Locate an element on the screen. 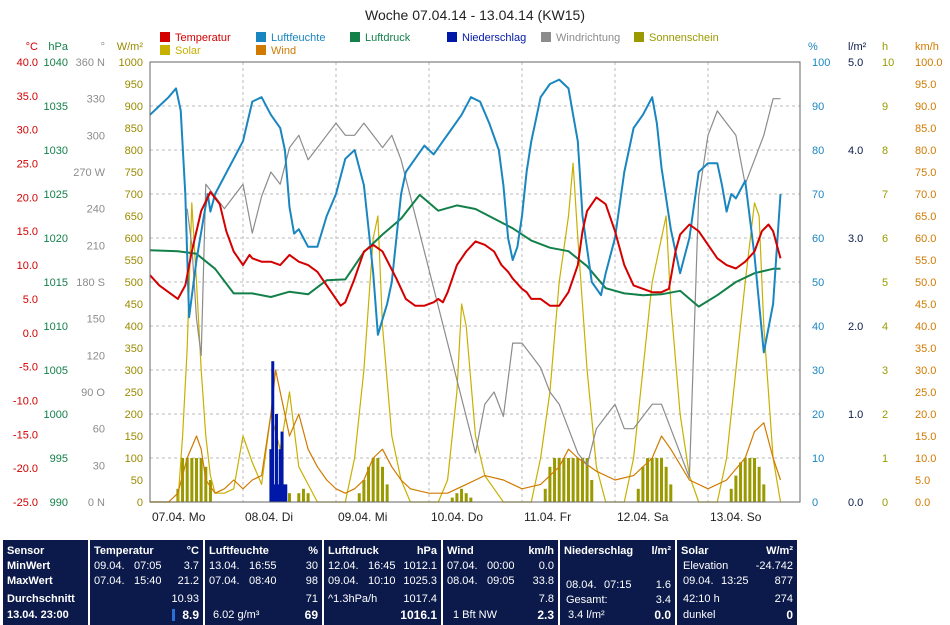 The image size is (950, 625). wind-min-date: 07.04. is located at coordinates (462, 566).